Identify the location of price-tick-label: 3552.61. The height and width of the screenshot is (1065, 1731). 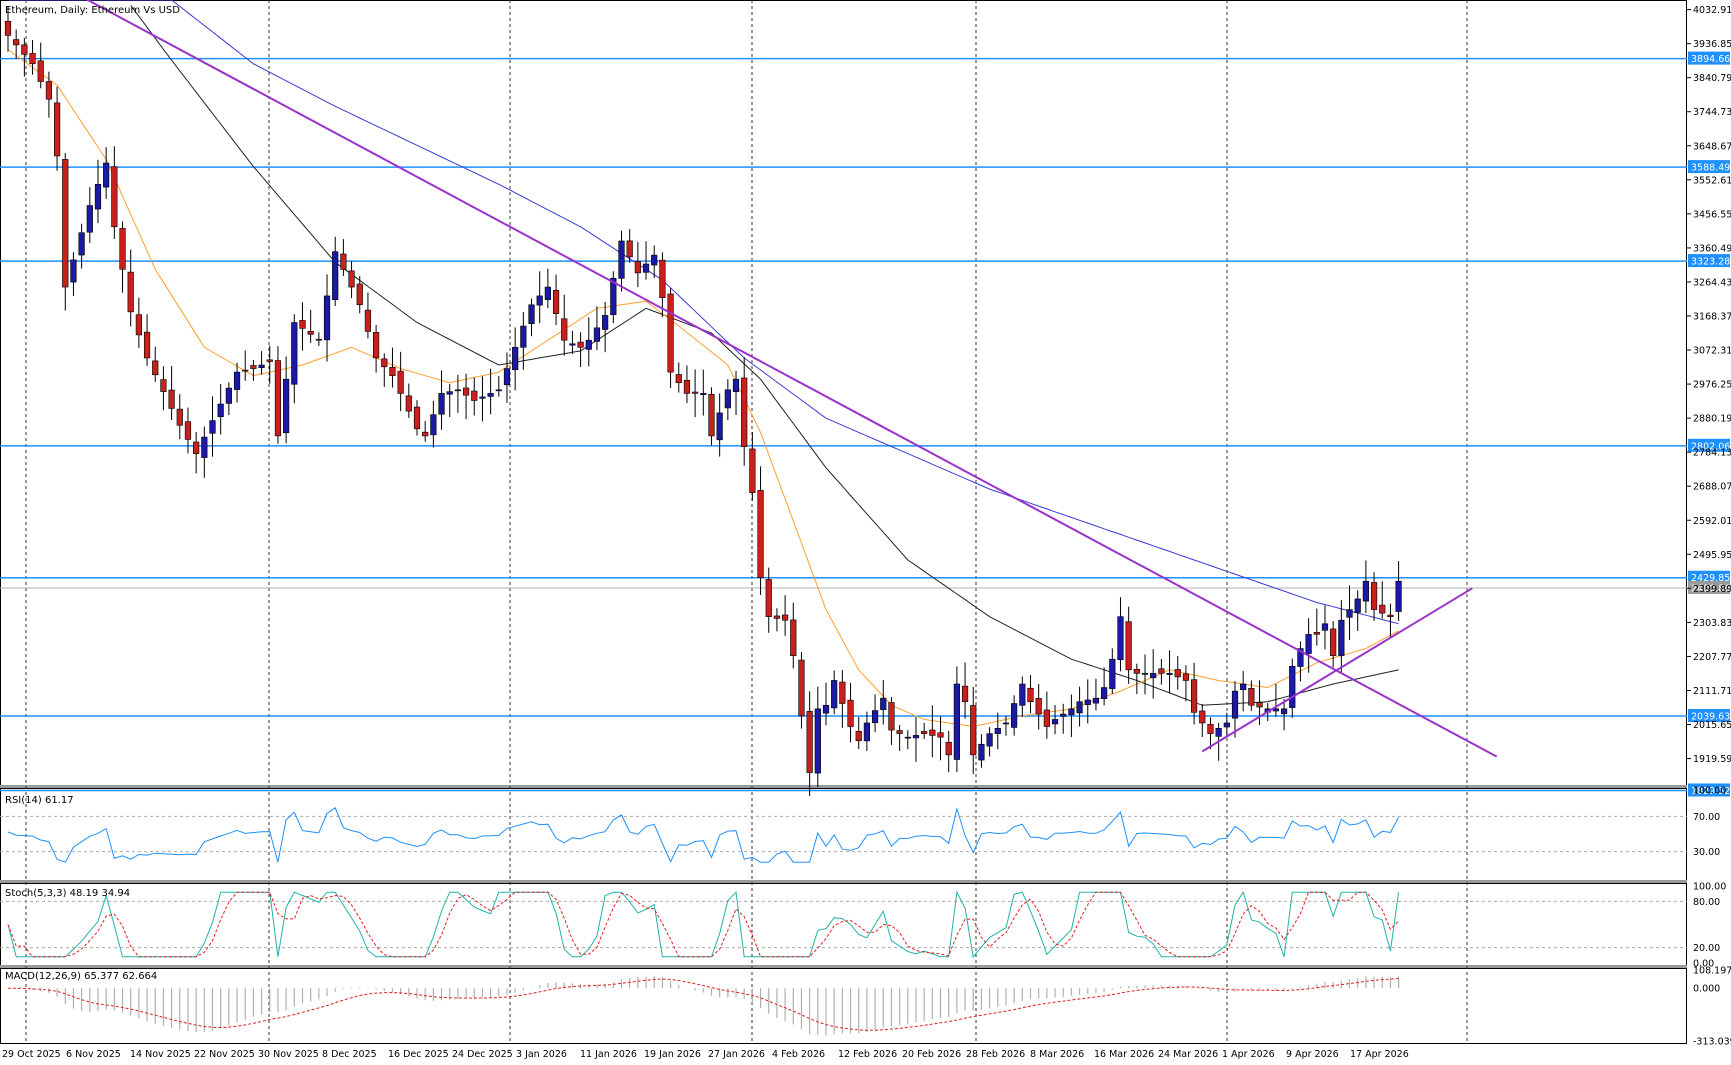
(1712, 180).